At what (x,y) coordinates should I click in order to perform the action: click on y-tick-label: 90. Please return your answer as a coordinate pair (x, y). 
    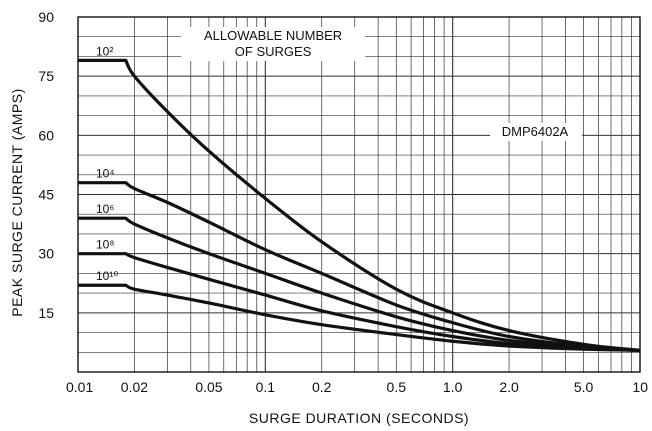
    Looking at the image, I should click on (46, 17).